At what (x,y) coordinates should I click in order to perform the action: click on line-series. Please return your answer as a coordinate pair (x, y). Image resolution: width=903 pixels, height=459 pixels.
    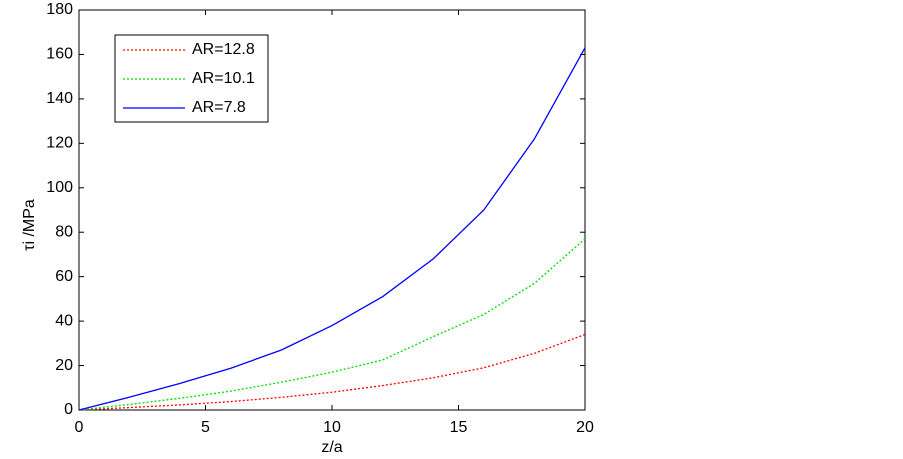
    Looking at the image, I should click on (332, 372).